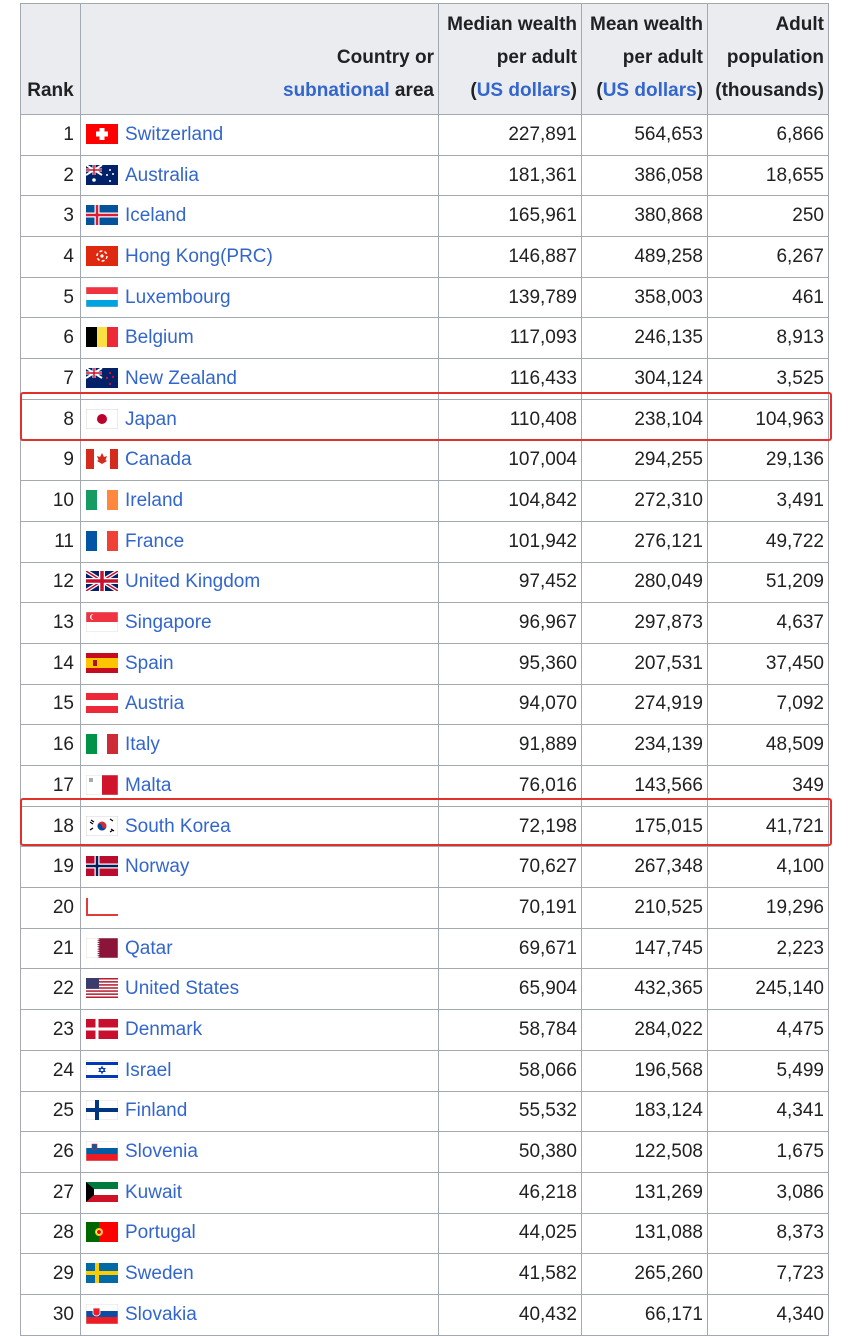  What do you see at coordinates (510, 379) in the screenshot?
I see `median-wealth-cell: 116,433` at bounding box center [510, 379].